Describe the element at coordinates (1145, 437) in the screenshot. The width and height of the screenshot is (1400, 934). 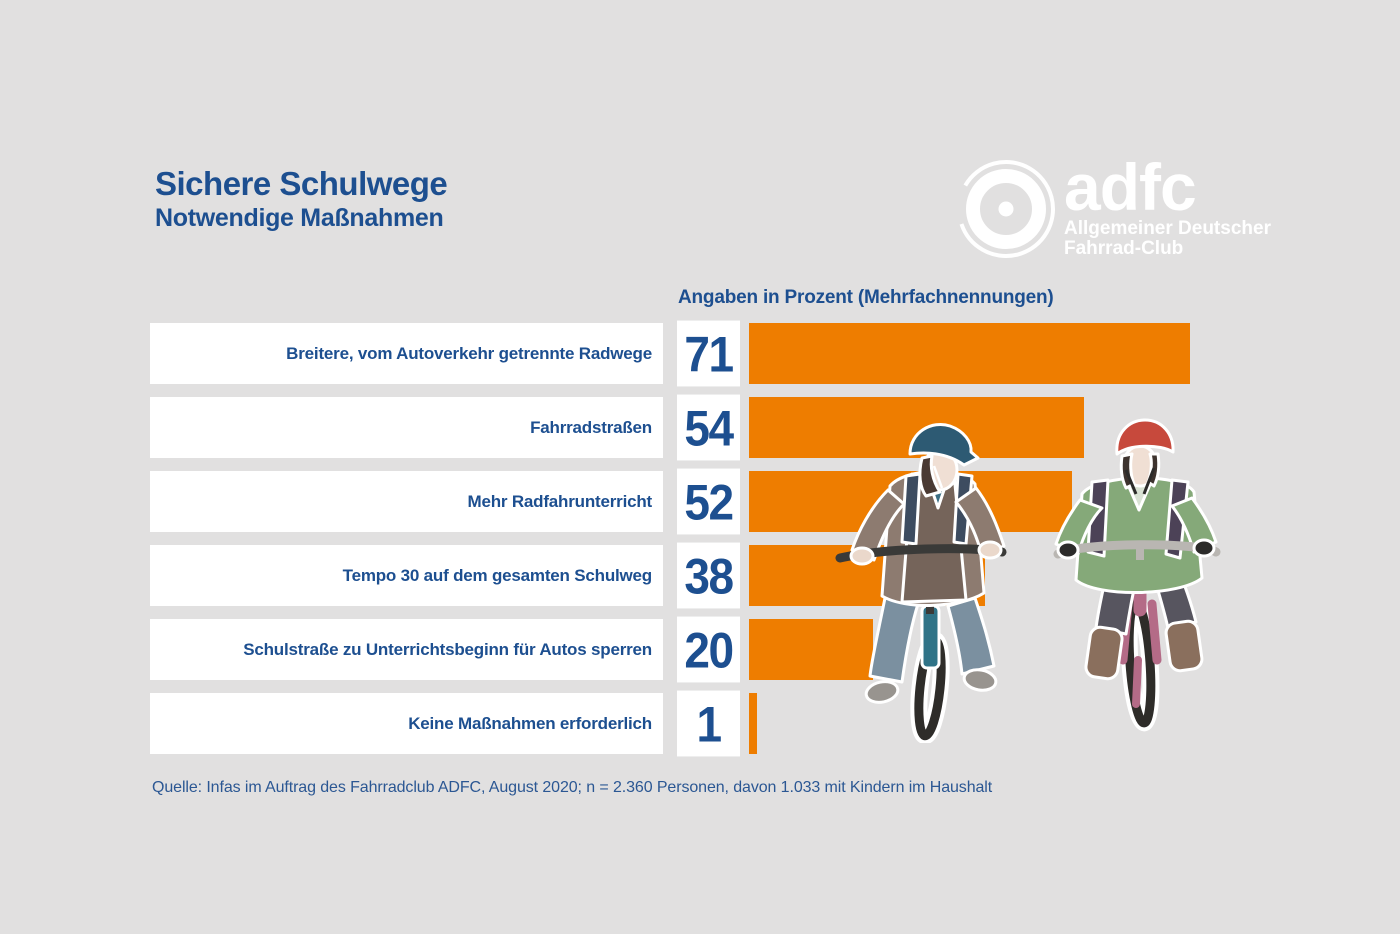
I see `right-child-helmet` at that location.